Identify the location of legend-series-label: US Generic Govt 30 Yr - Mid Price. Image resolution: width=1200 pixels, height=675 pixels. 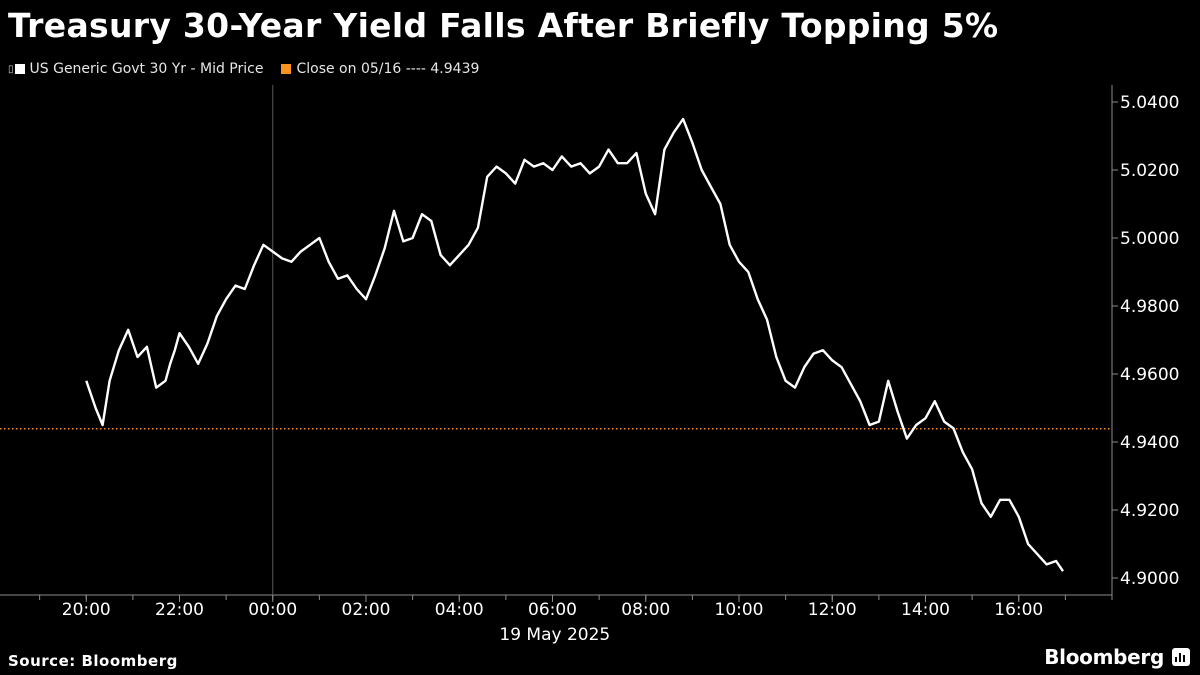
(146, 69).